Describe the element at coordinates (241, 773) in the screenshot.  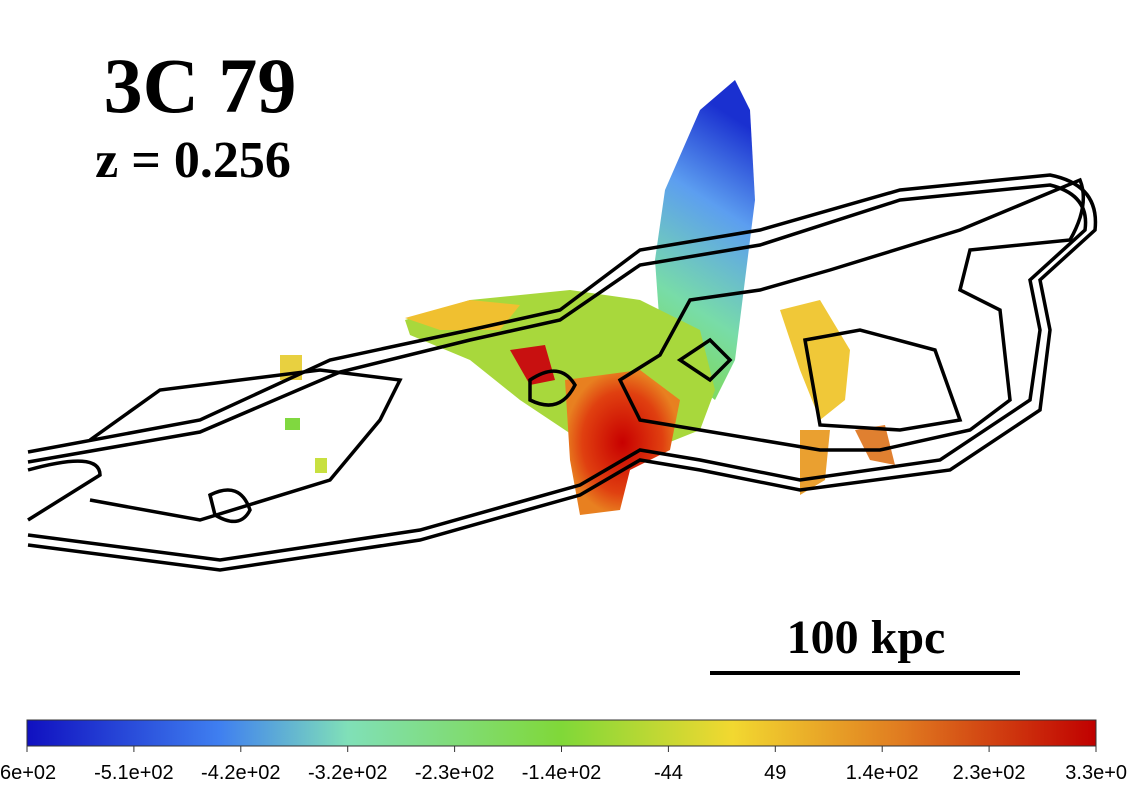
I see `colorbar-tick-label: -4.2e+02` at that location.